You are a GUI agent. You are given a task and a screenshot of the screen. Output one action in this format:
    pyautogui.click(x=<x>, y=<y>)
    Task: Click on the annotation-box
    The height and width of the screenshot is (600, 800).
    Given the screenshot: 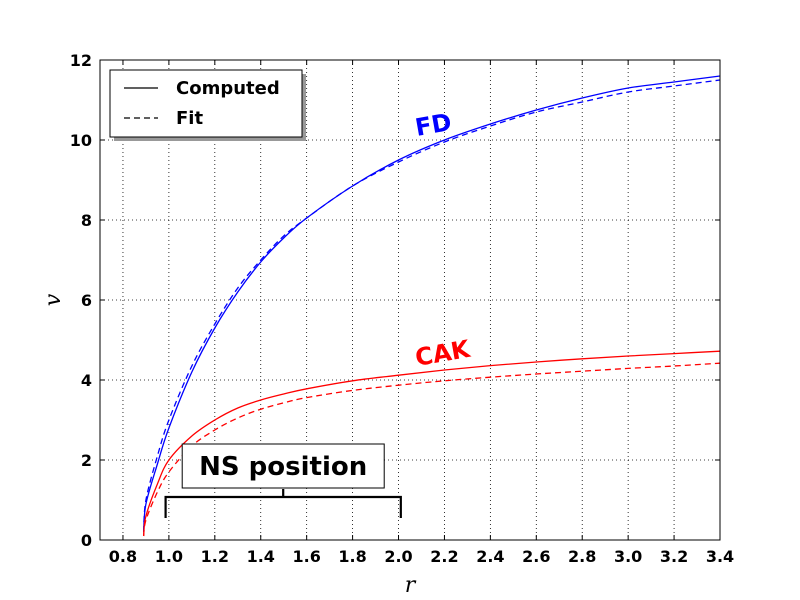 What is the action you would take?
    pyautogui.click(x=283, y=466)
    